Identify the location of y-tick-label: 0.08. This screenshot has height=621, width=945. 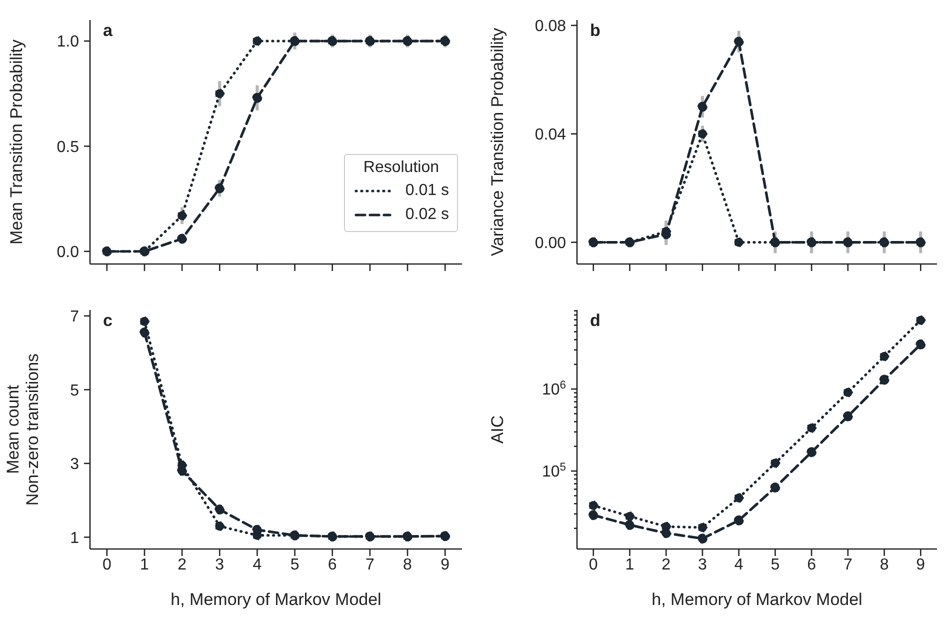
(550, 27).